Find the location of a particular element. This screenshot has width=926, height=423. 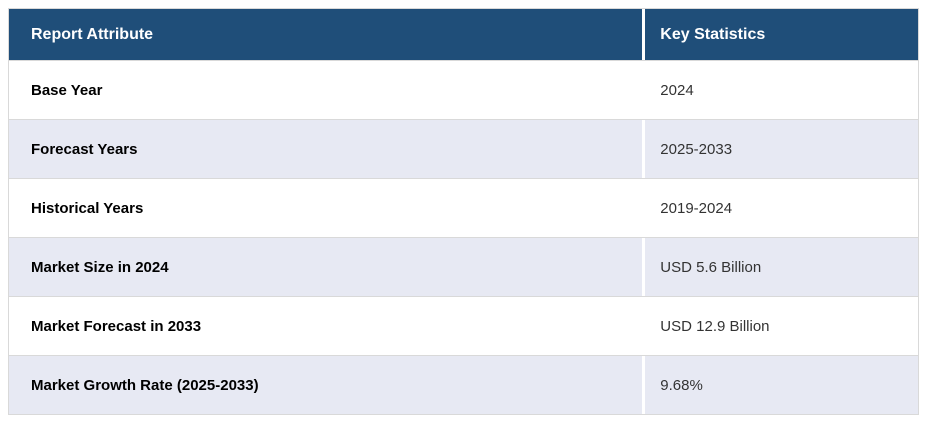

column-header-report-attribute: Report Attribute is located at coordinates (327, 34).